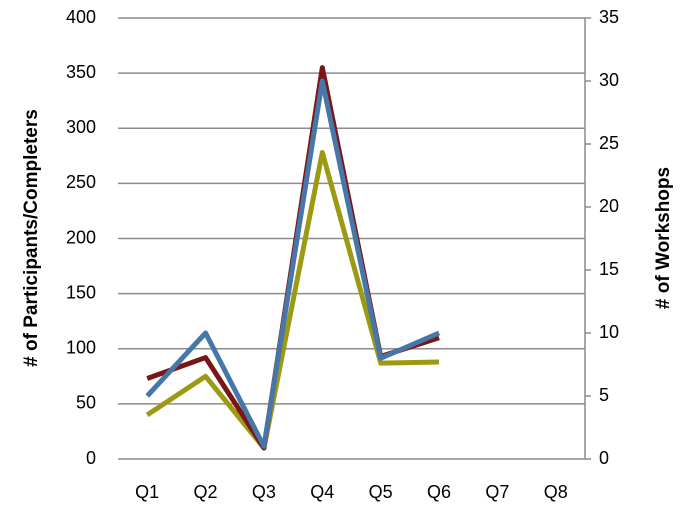  Describe the element at coordinates (91, 458) in the screenshot. I see `y-tick-label: 0` at that location.